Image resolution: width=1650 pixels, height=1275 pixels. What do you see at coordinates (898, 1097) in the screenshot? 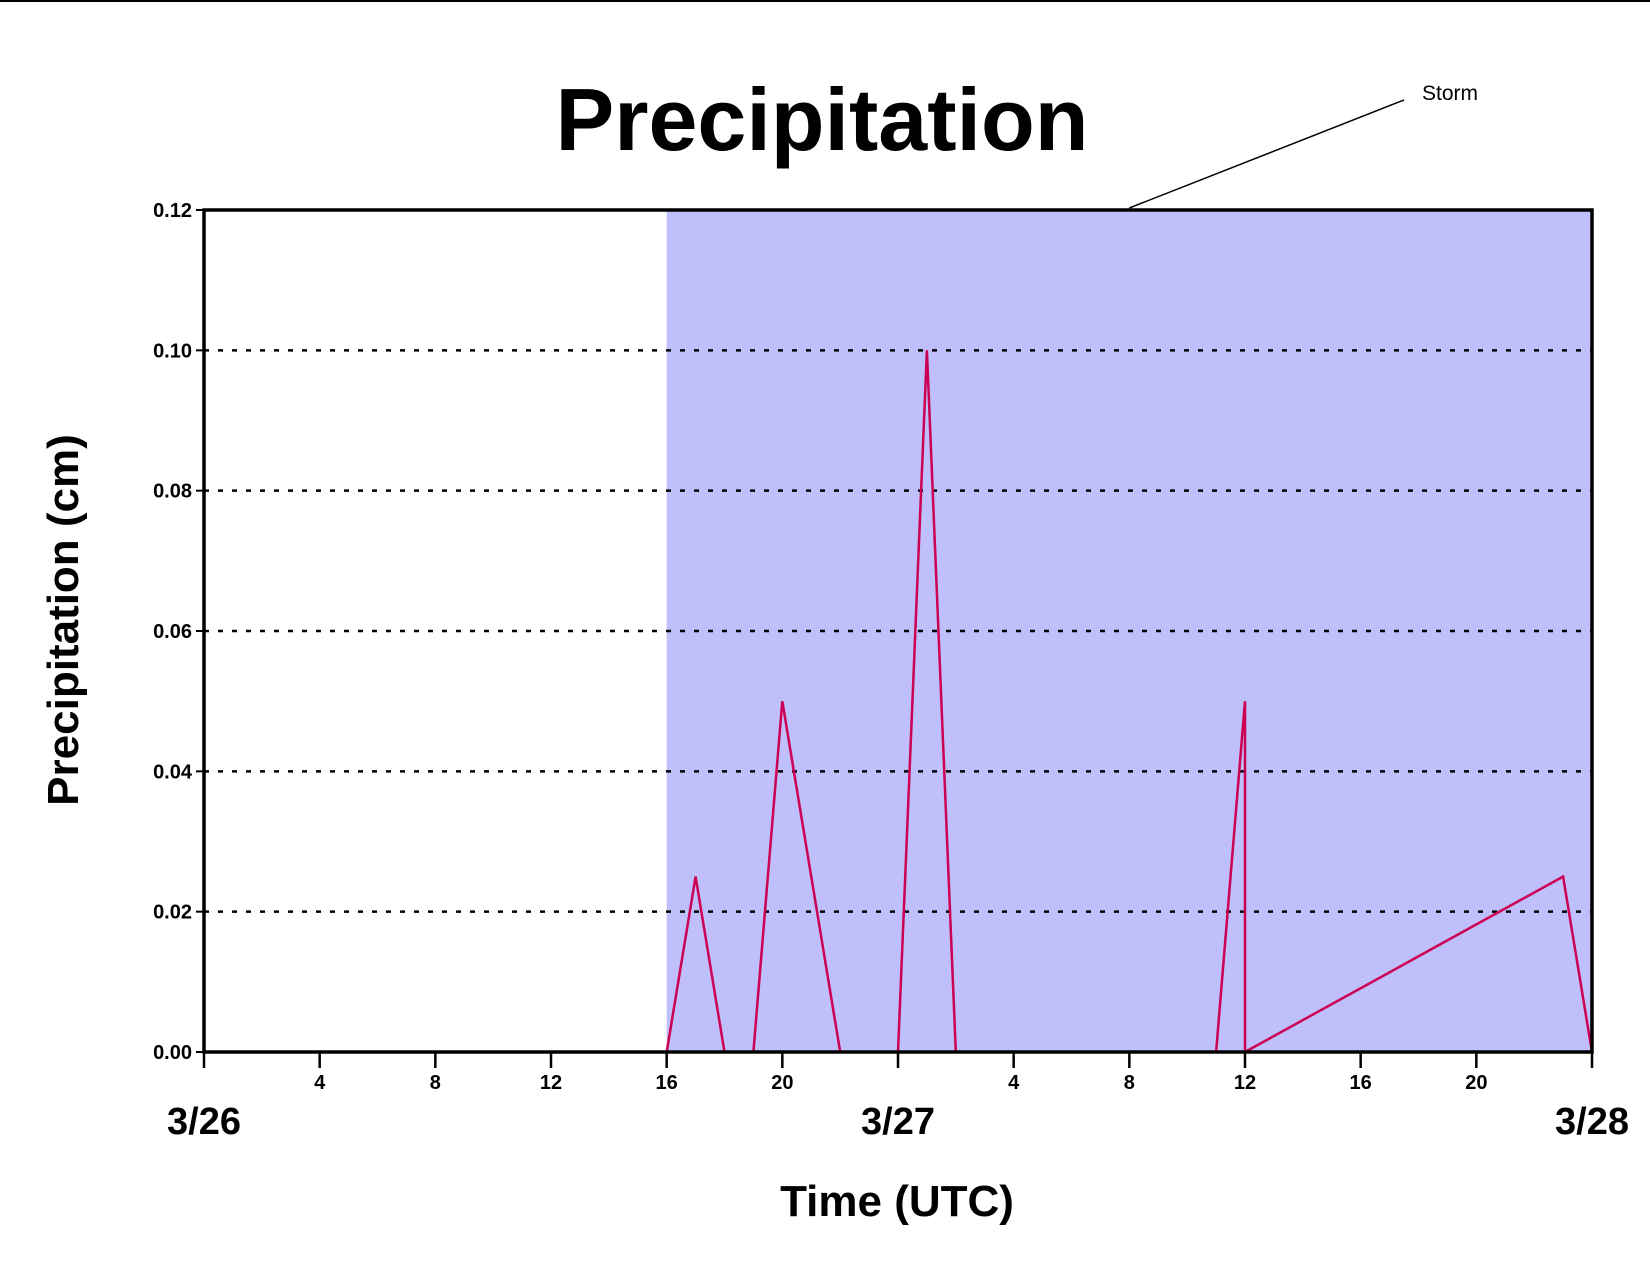
I see `x-axis-ticks: 4 8 12 16 20 4 8 12 16 20 3/26 3/27 3/28` at bounding box center [898, 1097].